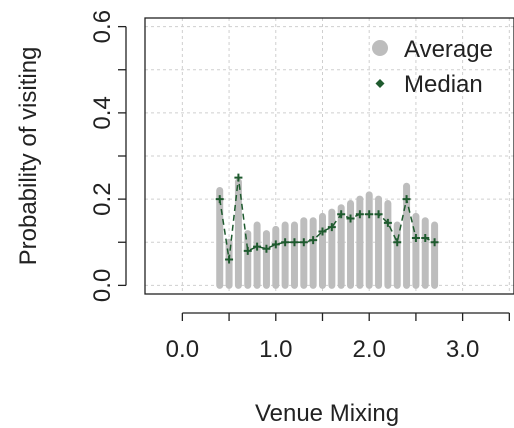 The width and height of the screenshot is (514, 428). What do you see at coordinates (102, 198) in the screenshot?
I see `y-tick-label: 0.2` at bounding box center [102, 198].